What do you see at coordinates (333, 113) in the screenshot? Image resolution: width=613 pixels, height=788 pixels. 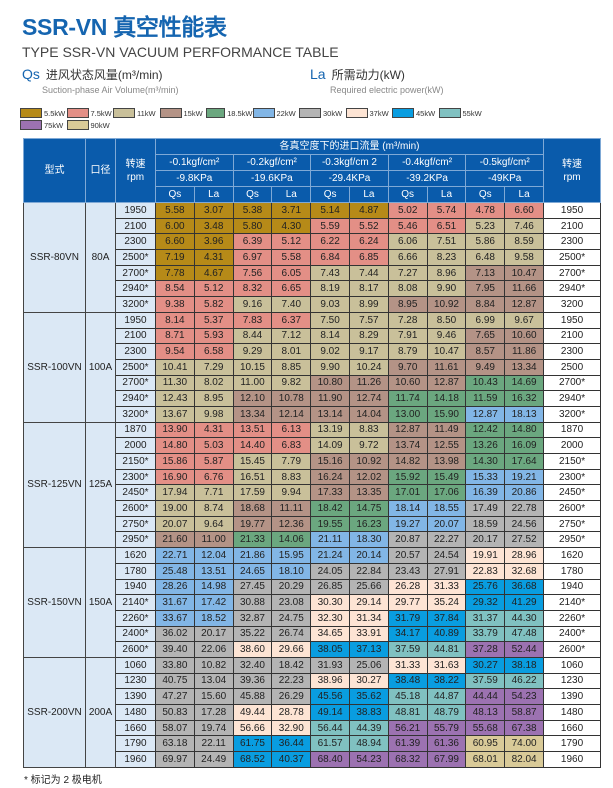 I see `legend-label: 30kW` at bounding box center [333, 113].